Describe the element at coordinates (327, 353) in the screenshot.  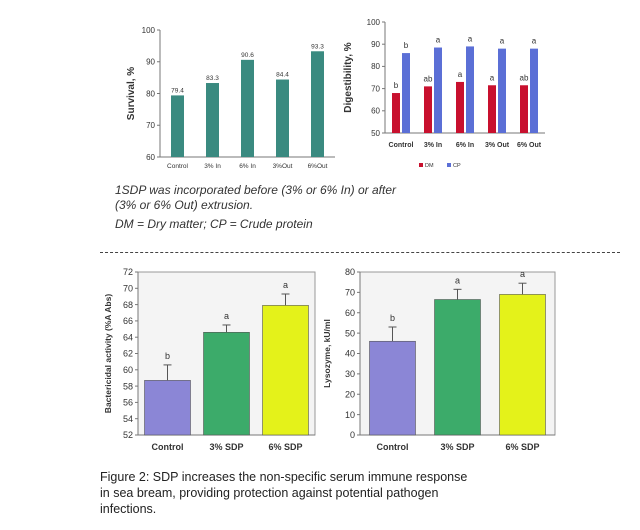
I see `y-axis-label: Lysozyme, kU/ml` at that location.